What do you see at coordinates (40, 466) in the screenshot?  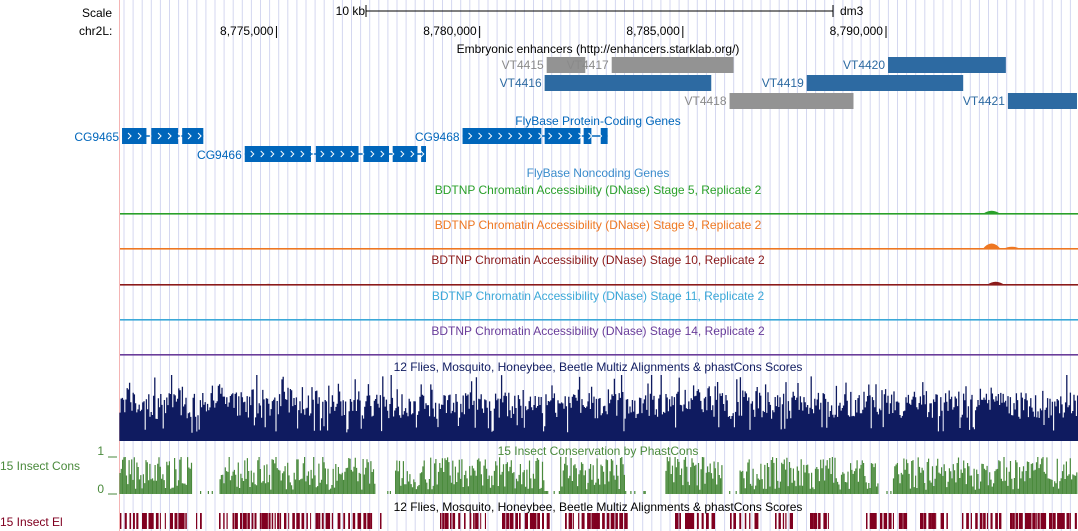 I see `phastcons-side-label: 15 Insect Cons` at bounding box center [40, 466].